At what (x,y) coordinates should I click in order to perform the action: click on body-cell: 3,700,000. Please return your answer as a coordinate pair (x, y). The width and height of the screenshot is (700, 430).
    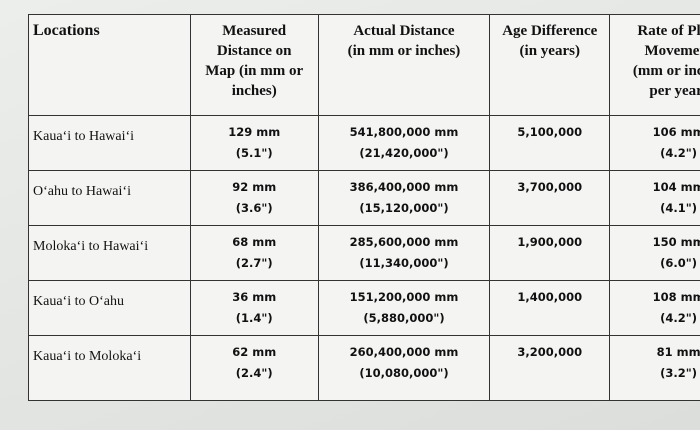
    Looking at the image, I should click on (550, 198).